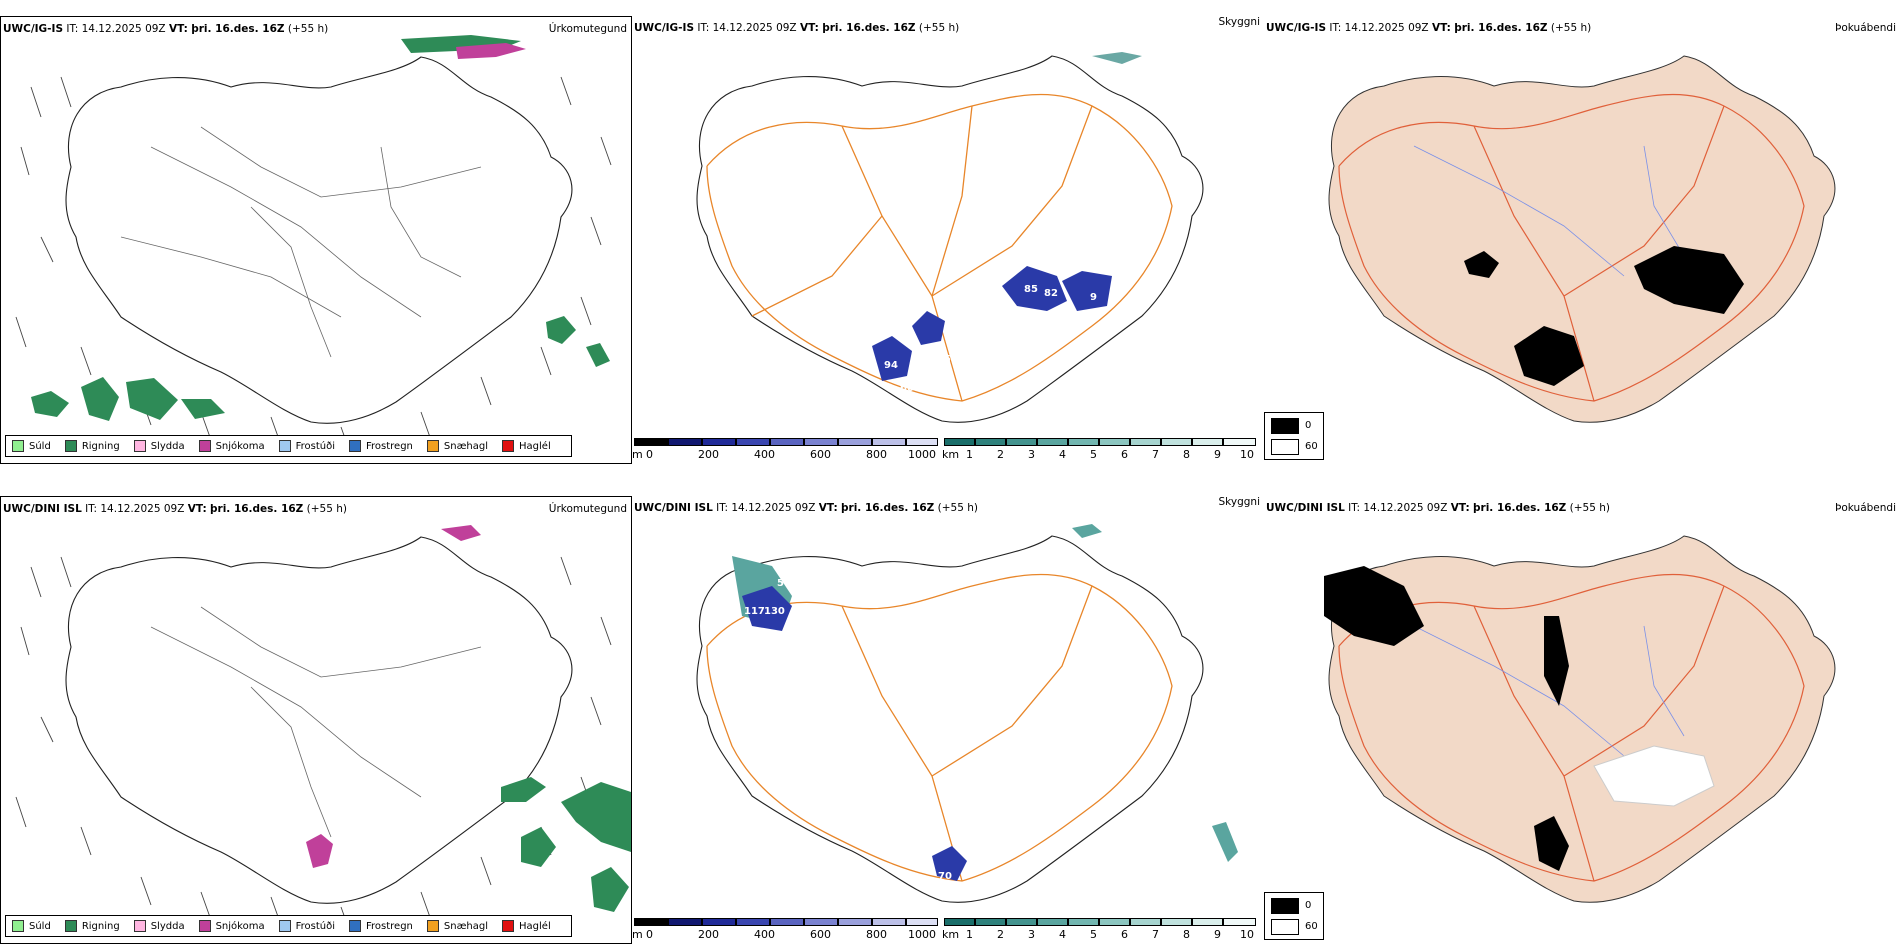  What do you see at coordinates (907, 388) in the screenshot?
I see `svg-text: 60` at bounding box center [907, 388].